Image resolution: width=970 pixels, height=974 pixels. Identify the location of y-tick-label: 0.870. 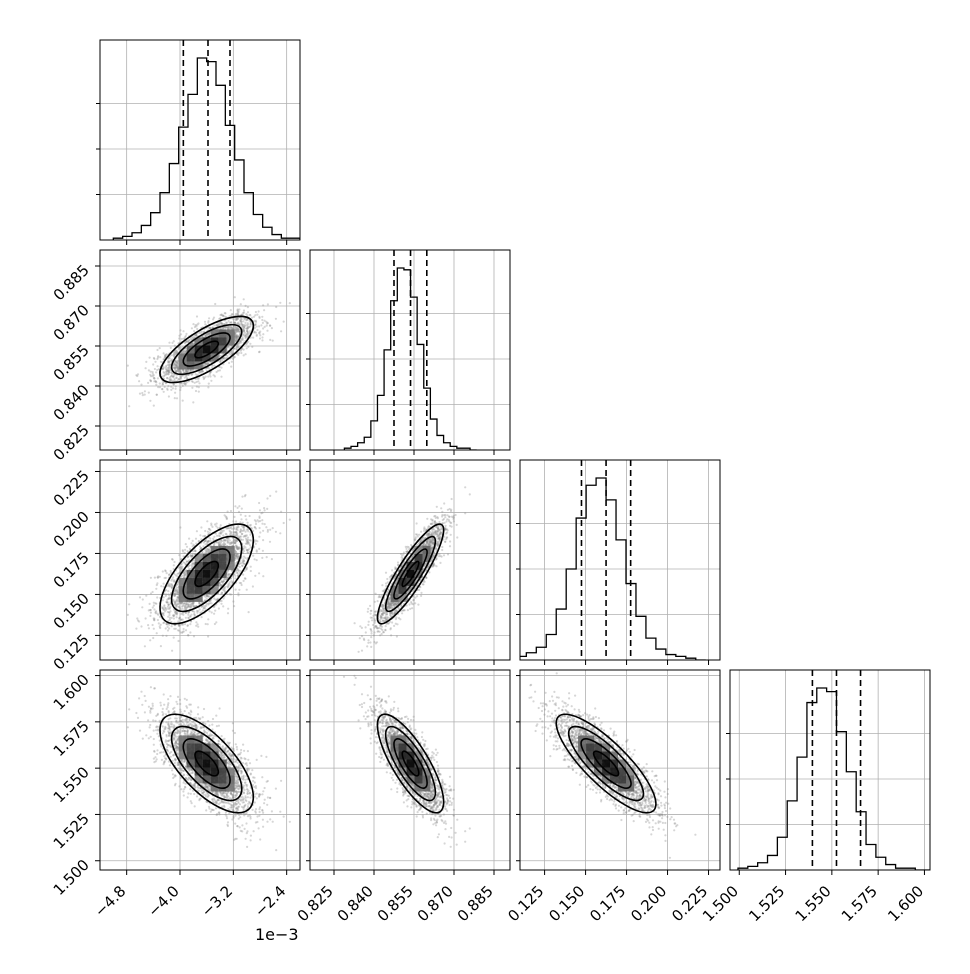
(71, 322).